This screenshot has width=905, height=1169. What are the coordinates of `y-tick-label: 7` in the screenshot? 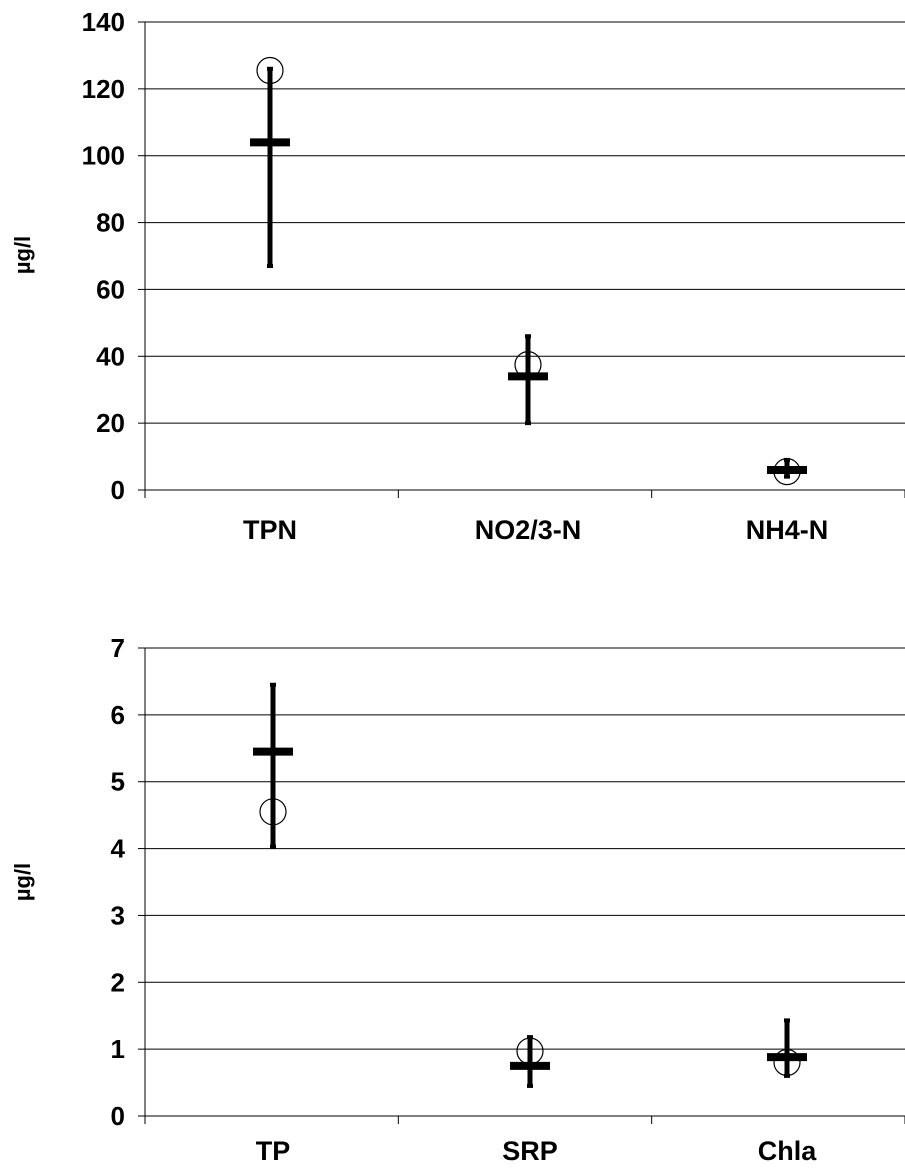 It's located at (118, 648).